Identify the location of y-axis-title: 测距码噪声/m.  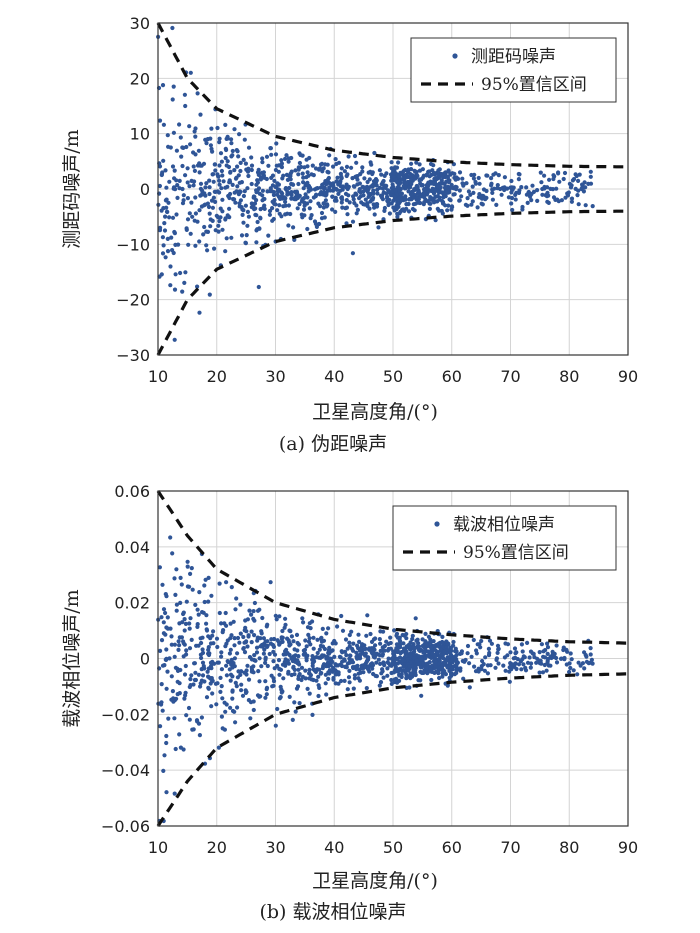
(72, 188).